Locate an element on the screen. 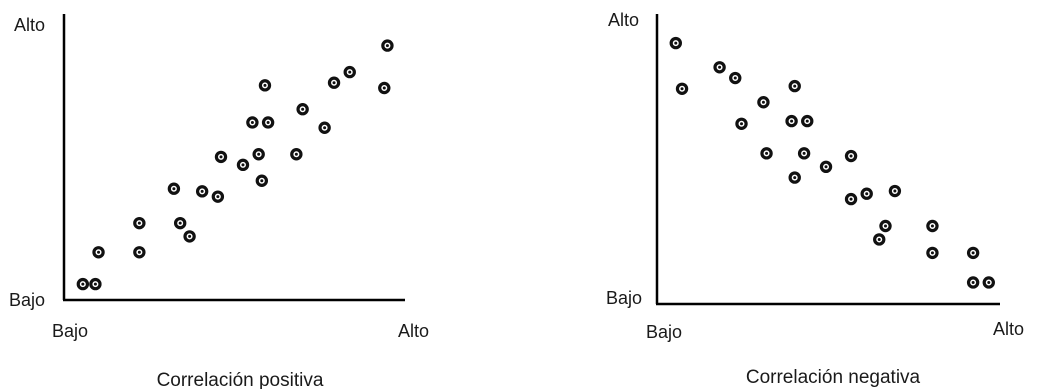  chart-caption: Correlación negativa is located at coordinates (833, 377).